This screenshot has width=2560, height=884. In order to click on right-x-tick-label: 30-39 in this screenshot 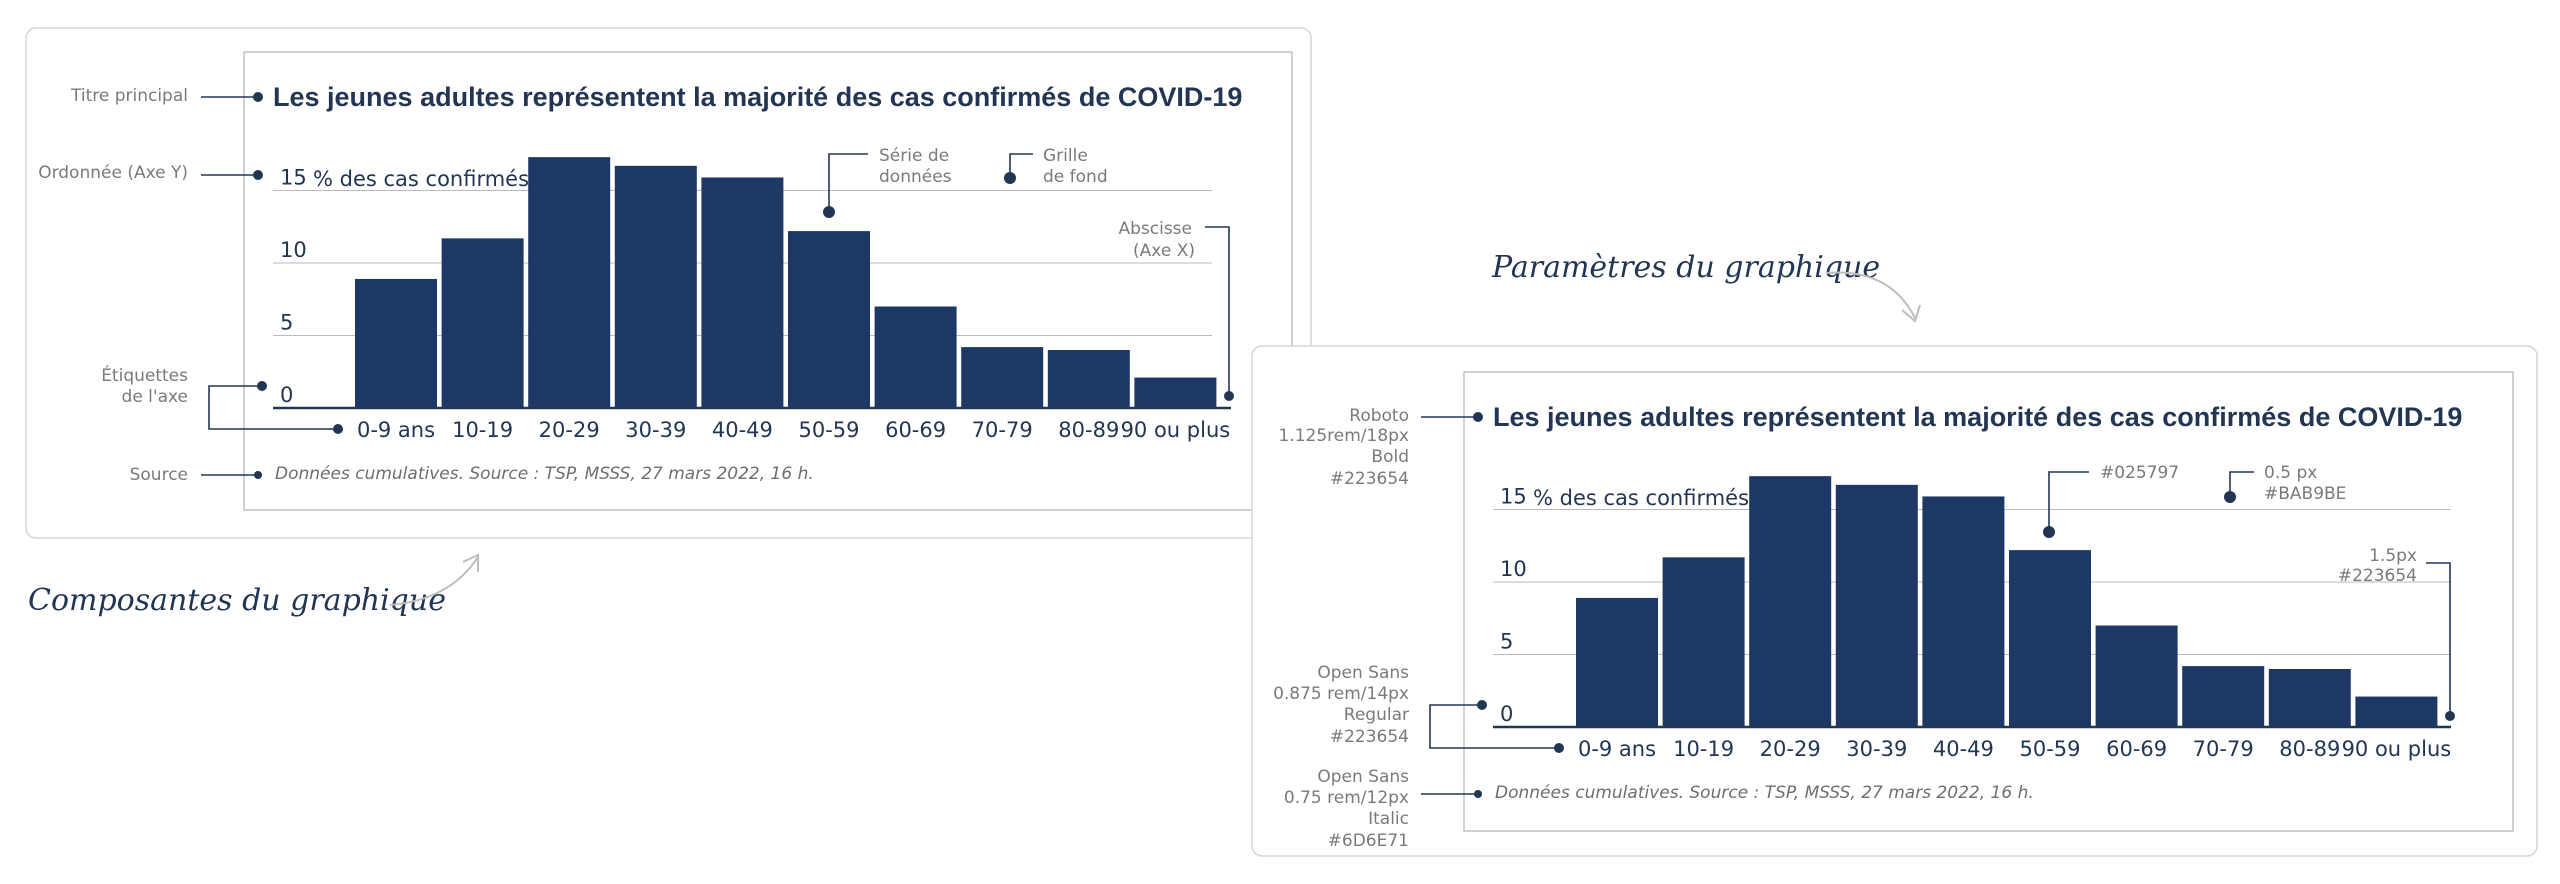, I will do `click(1876, 749)`.